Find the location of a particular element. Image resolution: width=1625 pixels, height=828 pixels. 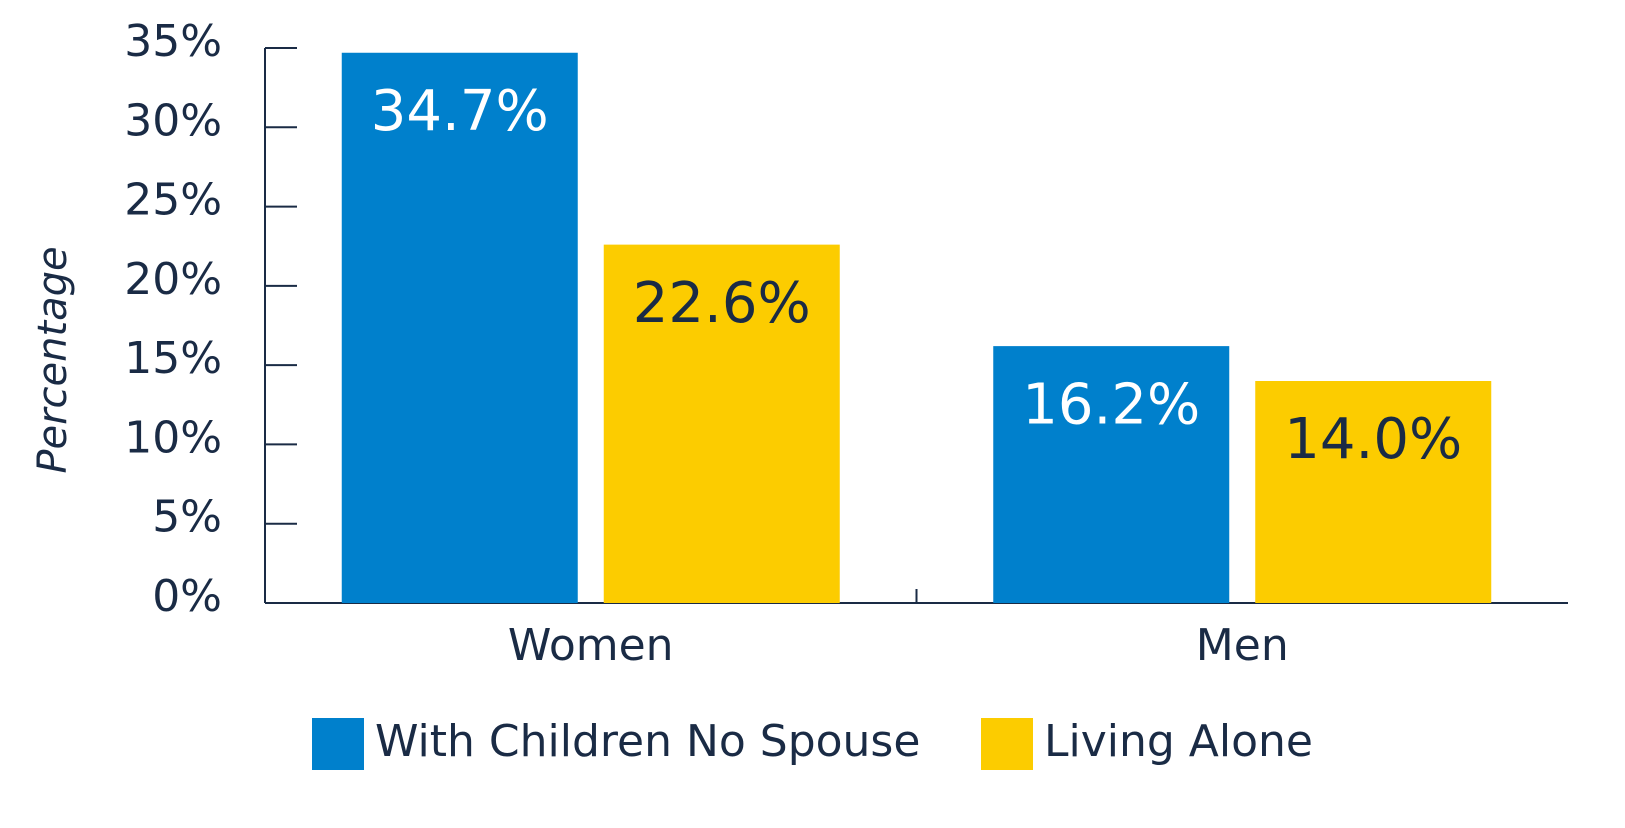

x-tick-label: Women is located at coordinates (591, 645).